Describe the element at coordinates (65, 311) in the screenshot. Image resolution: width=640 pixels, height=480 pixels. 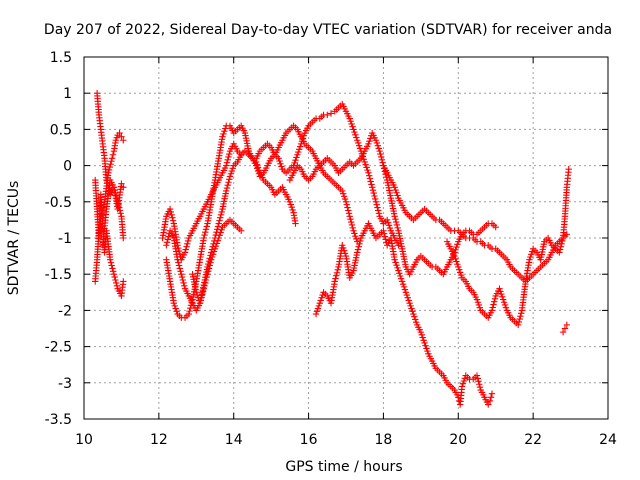
I see `y-tick-label: -2` at that location.